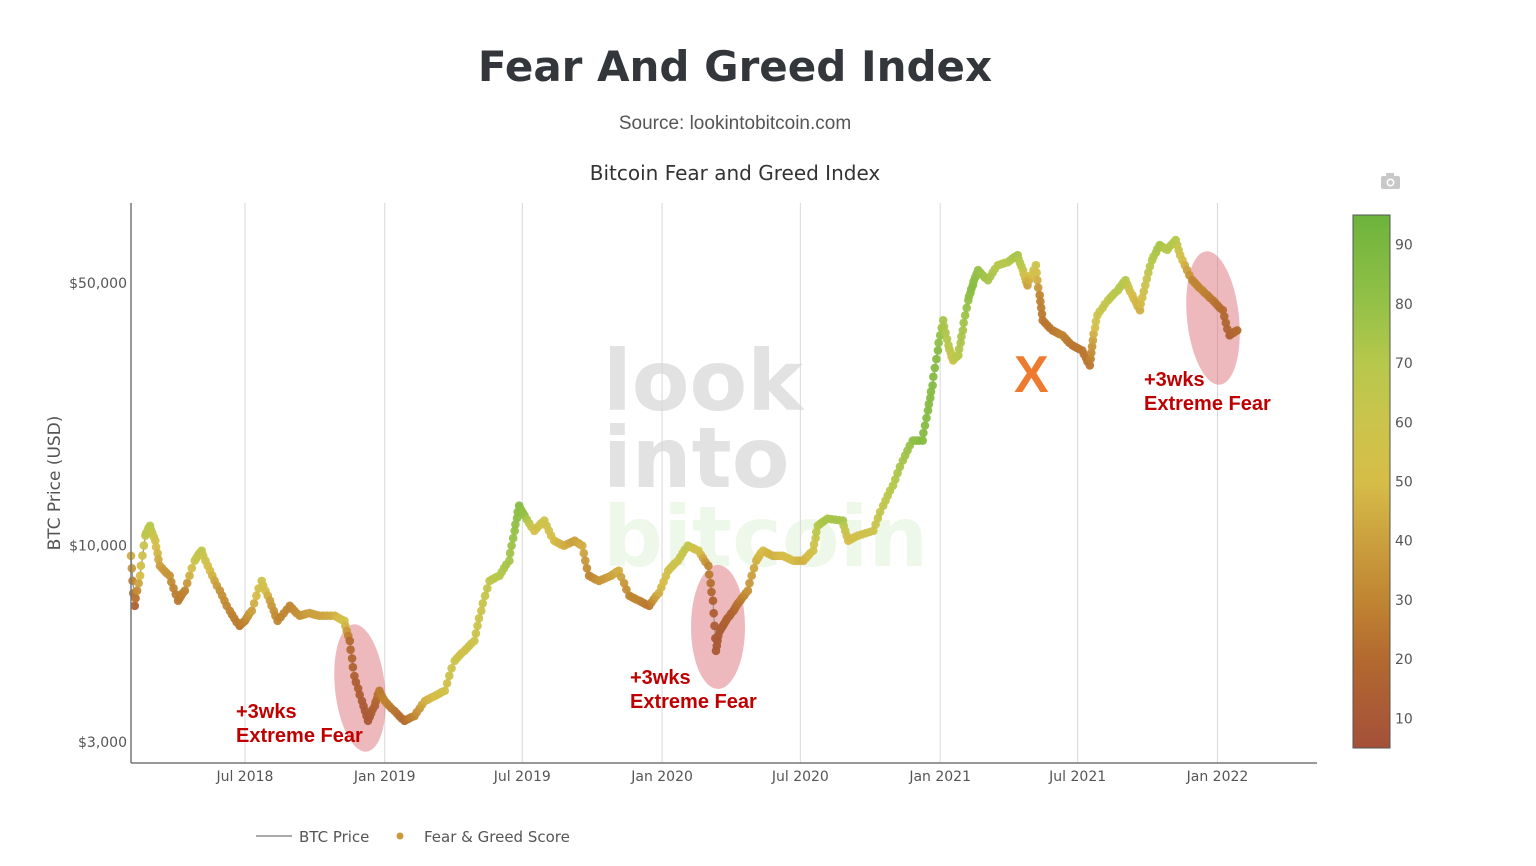 Image resolution: width=1536 pixels, height=866 pixels. What do you see at coordinates (266, 712) in the screenshot?
I see `annotation-2018-line1: +3wks` at bounding box center [266, 712].